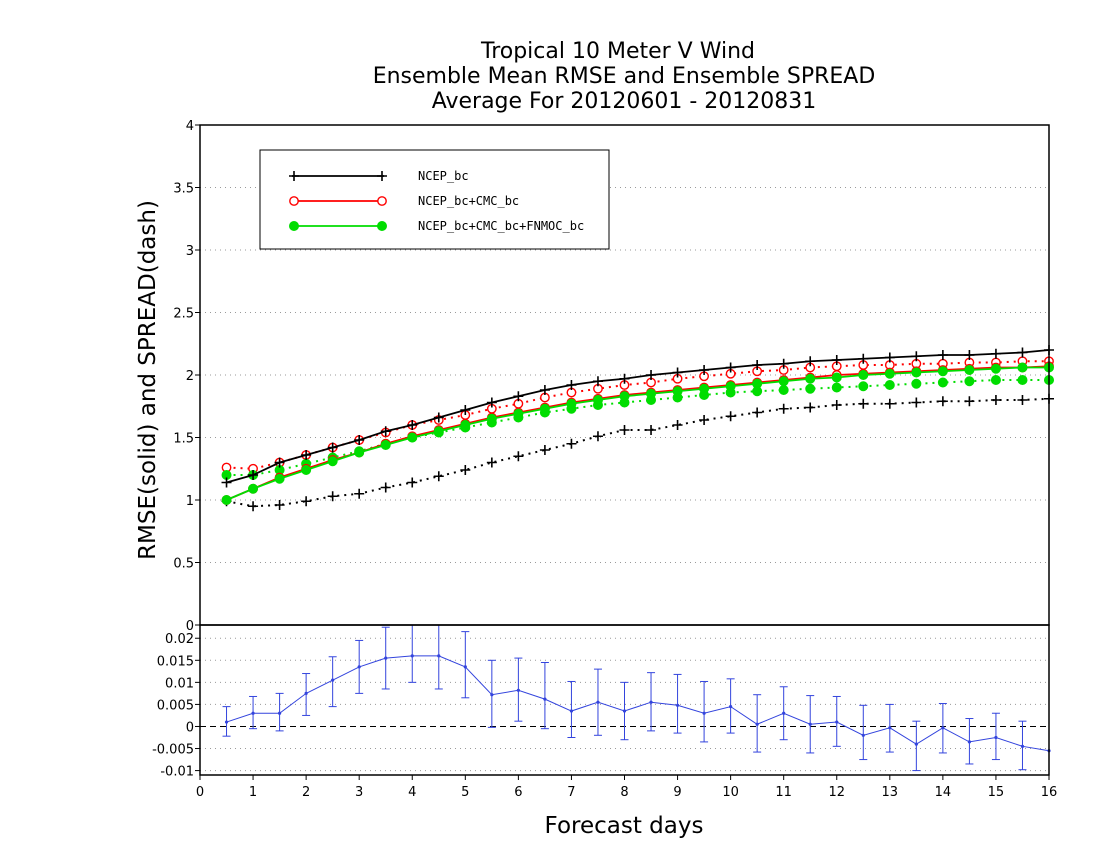 The image size is (1100, 850). Describe the element at coordinates (465, 792) in the screenshot. I see `x-tick-label: 5` at that location.